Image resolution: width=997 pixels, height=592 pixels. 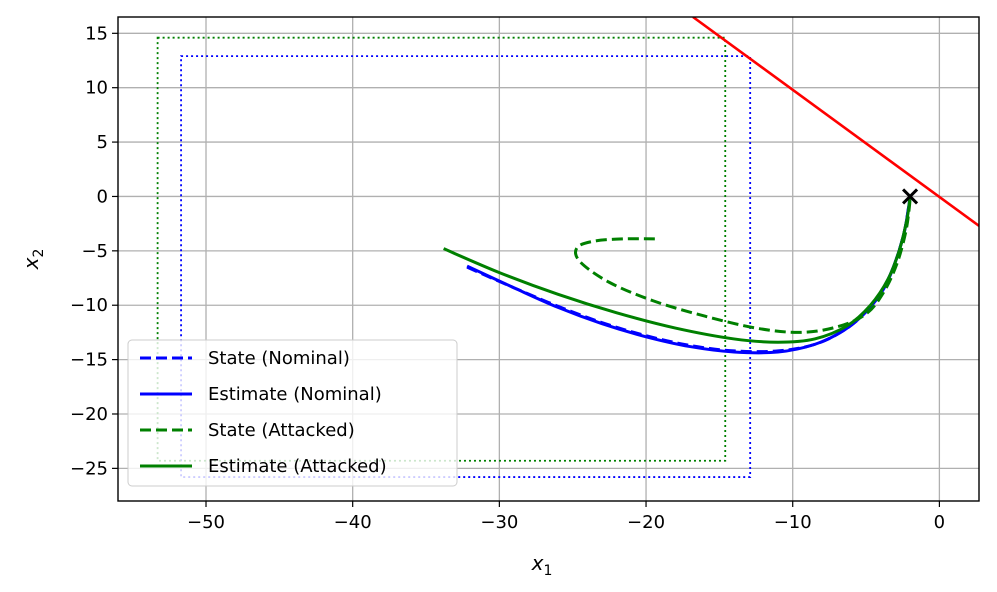 I want to click on x-axis-label: x1, so click(x=542, y=565).